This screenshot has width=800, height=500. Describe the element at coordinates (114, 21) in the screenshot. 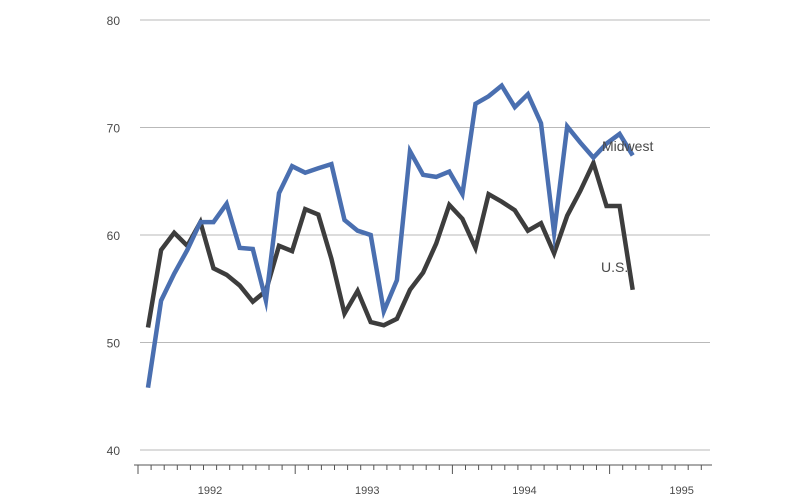

I see `y-tick-label: 80` at that location.